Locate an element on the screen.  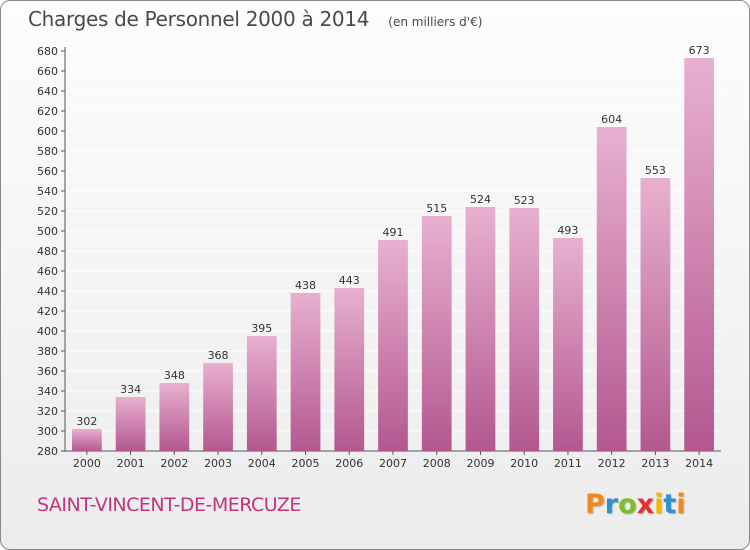
x-tick-label: 2013 is located at coordinates (655, 463).